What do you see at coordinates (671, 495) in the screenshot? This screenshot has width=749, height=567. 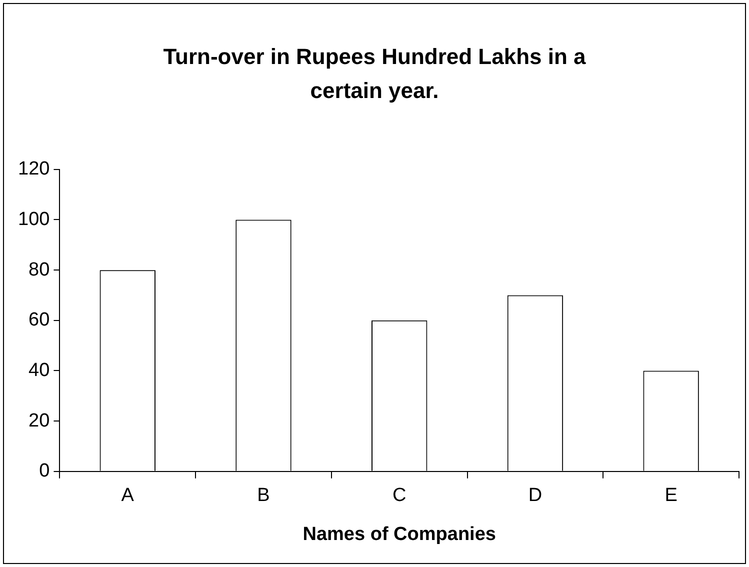 I see `x-tick-label: E` at bounding box center [671, 495].